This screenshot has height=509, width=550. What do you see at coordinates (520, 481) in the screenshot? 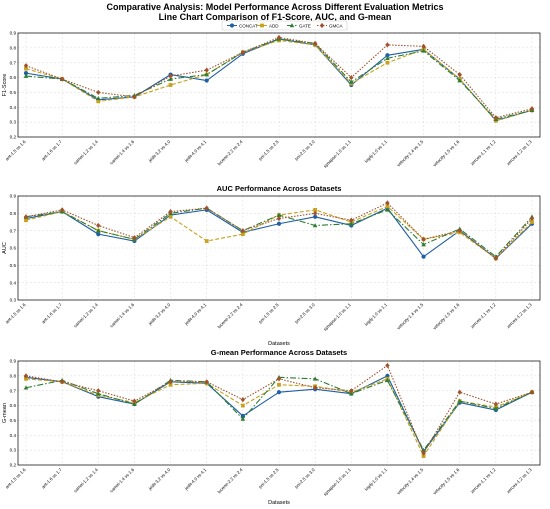
I see `x-tick-label: xerces-1.2 vs 1.3` at bounding box center [520, 481].